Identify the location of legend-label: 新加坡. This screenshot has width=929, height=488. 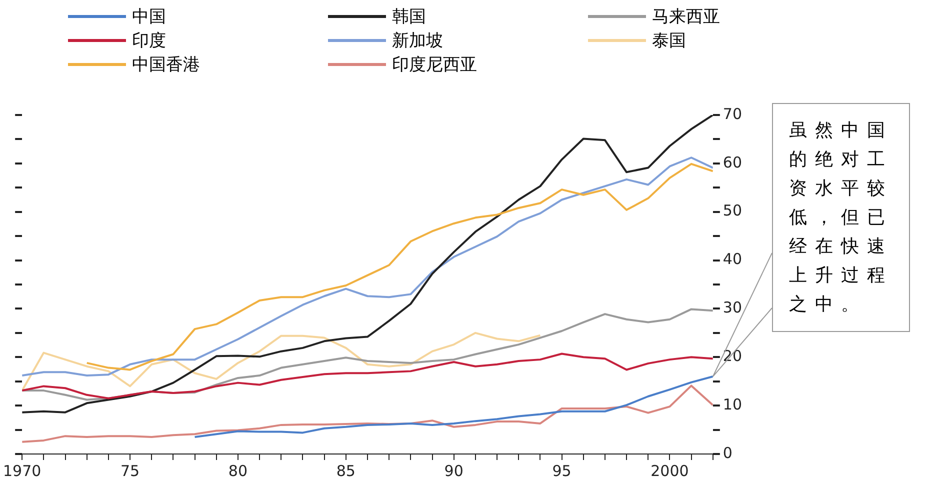
(417, 41).